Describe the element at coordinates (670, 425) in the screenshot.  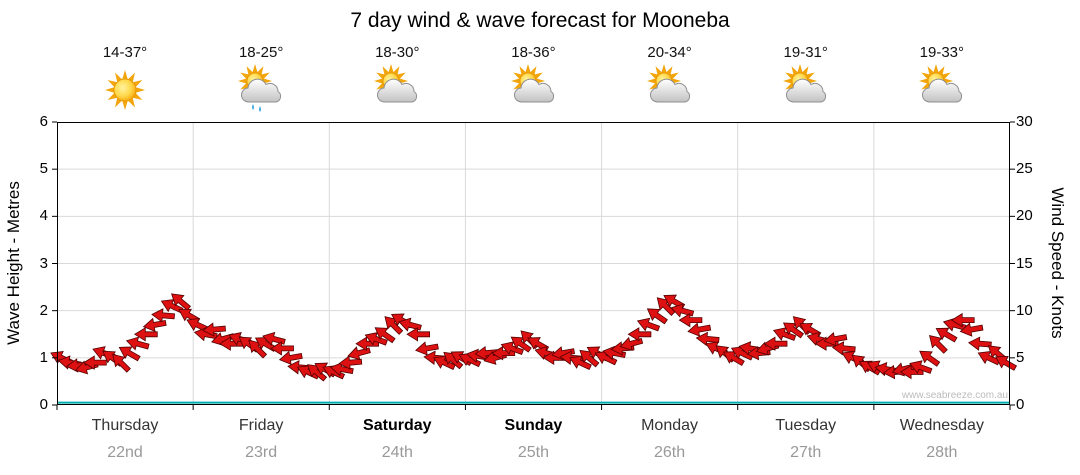
I see `day-label: Monday` at that location.